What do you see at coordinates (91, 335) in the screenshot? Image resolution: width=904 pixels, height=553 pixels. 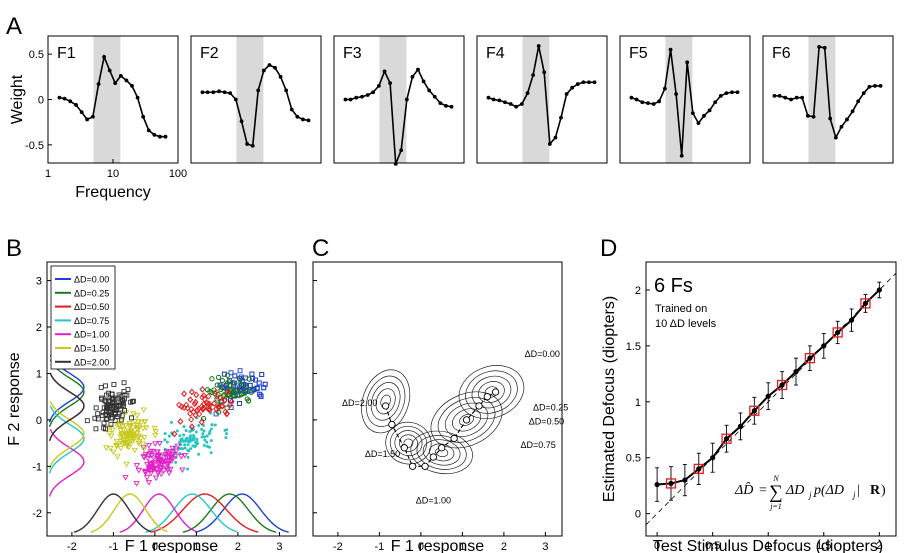 I see `legend-label: ΔD=1.00` at bounding box center [91, 335].